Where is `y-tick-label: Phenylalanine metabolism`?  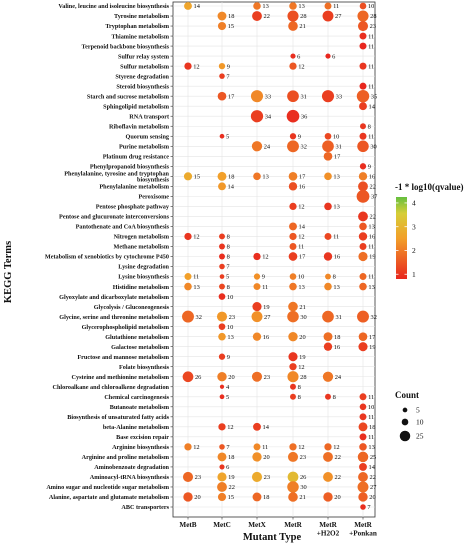 y-tick-label: Phenylalanine metabolism is located at coordinates (134, 187).